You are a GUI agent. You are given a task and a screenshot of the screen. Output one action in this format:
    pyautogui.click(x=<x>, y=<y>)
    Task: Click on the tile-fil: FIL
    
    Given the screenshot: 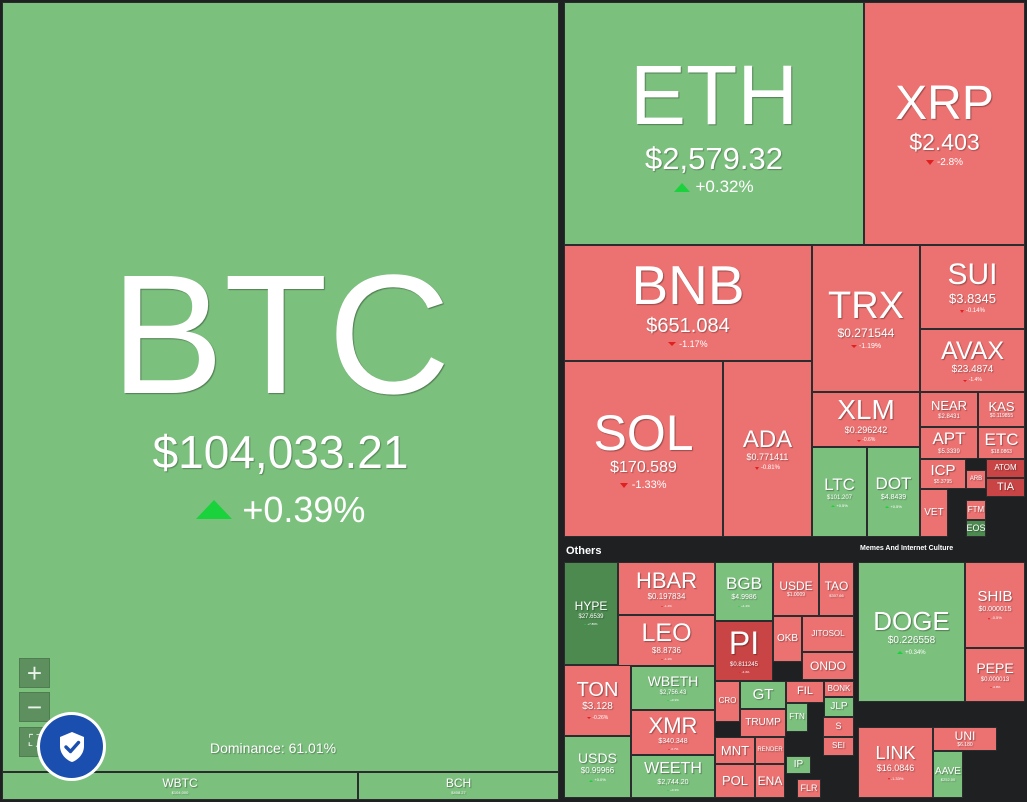 What is the action you would take?
    pyautogui.click(x=805, y=692)
    